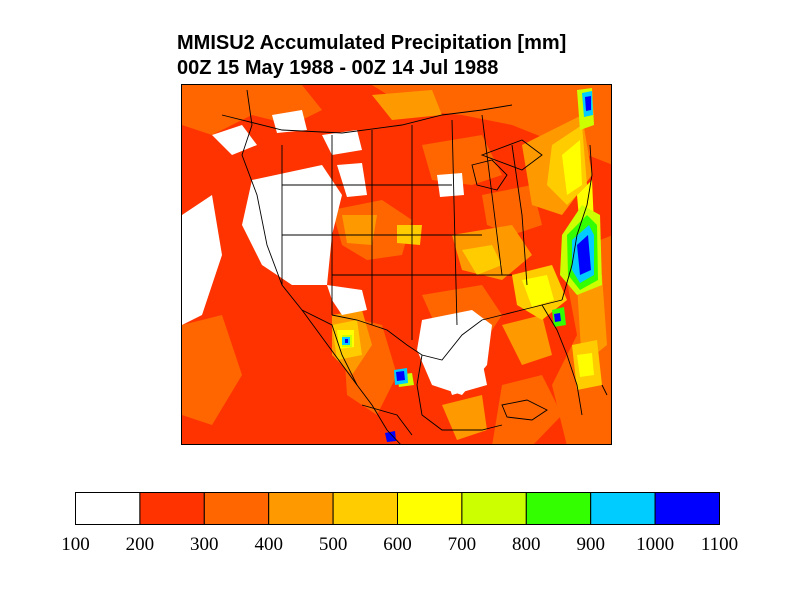 The width and height of the screenshot is (792, 612). I want to click on colorbar, so click(397, 511).